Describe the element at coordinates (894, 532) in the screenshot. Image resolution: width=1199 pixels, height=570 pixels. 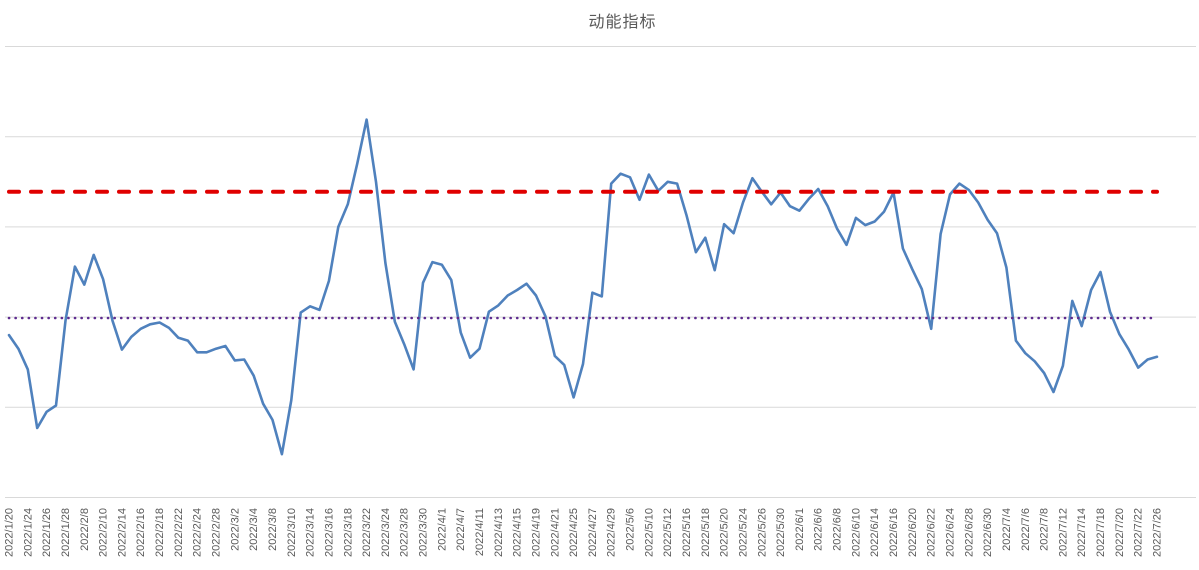
I see `x-axis-label: 2022/6/16` at that location.